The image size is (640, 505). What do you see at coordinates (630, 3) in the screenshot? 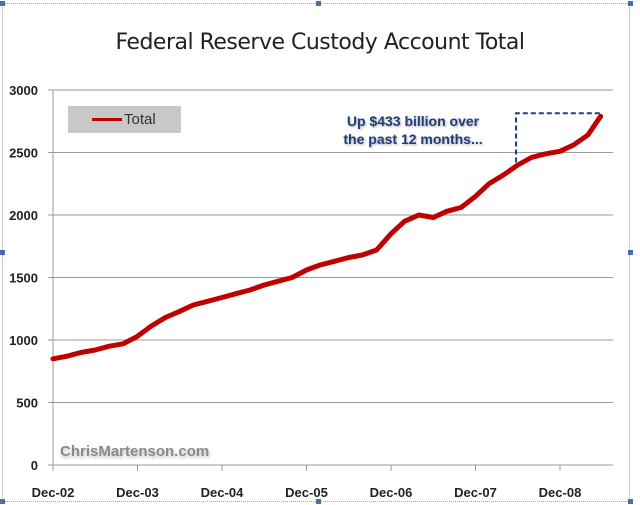
I see `resize-handle-top-right` at bounding box center [630, 3].